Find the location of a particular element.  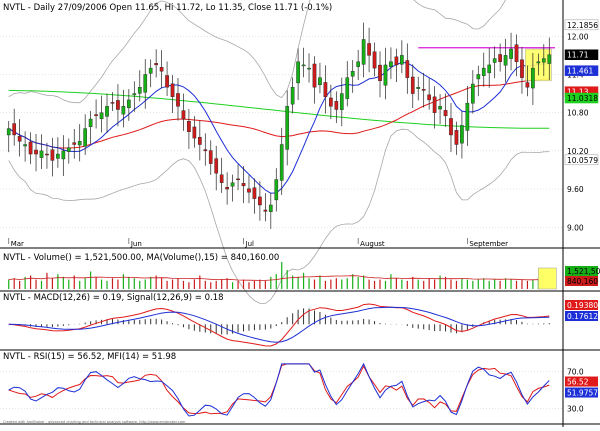

mfi-line is located at coordinates (279, 389).